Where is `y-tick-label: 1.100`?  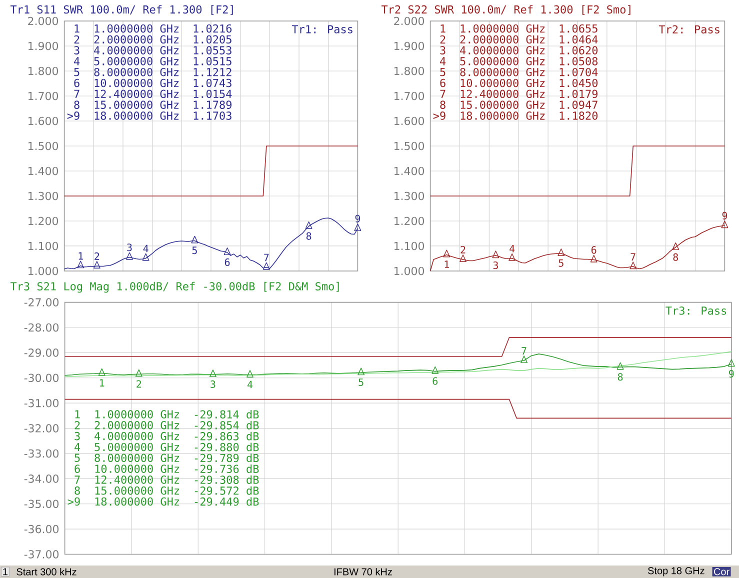
y-tick-label: 1.100 is located at coordinates (43, 246).